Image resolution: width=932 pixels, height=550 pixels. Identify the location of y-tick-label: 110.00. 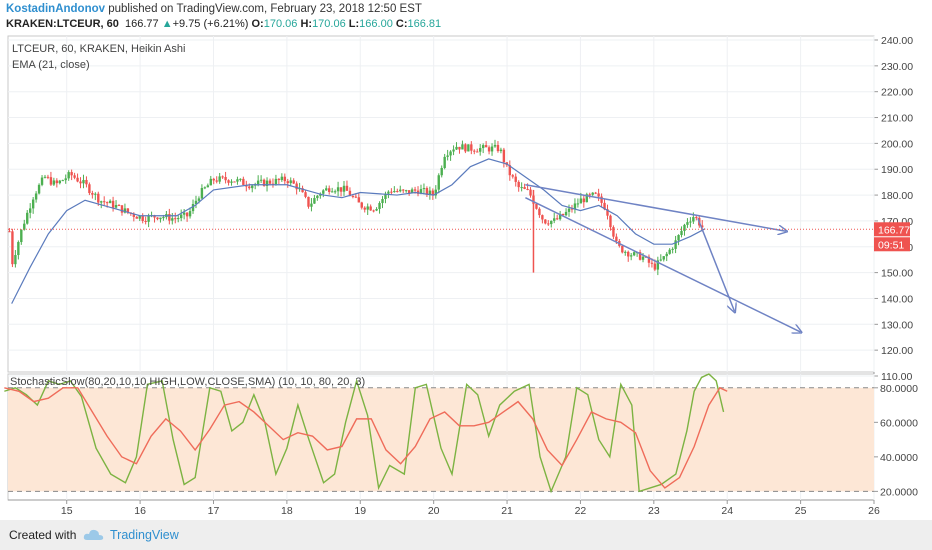
(896, 377).